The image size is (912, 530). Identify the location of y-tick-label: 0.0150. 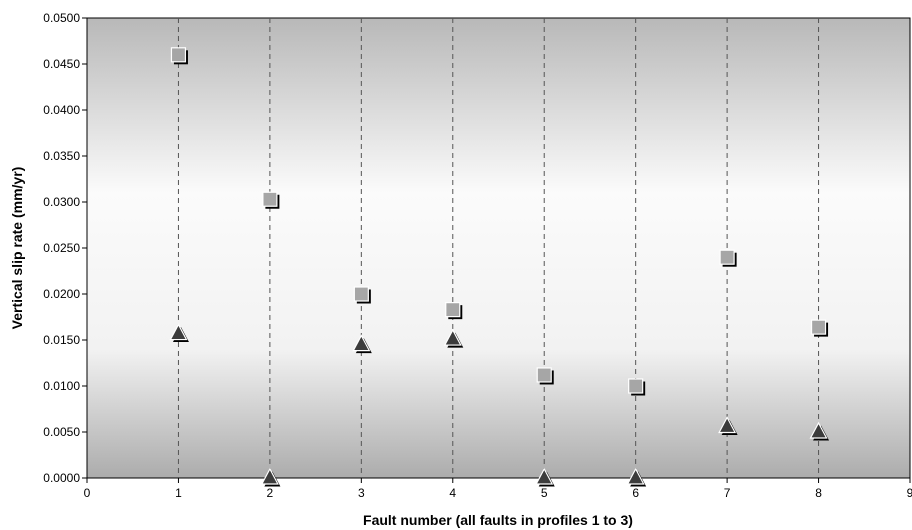
(61, 340).